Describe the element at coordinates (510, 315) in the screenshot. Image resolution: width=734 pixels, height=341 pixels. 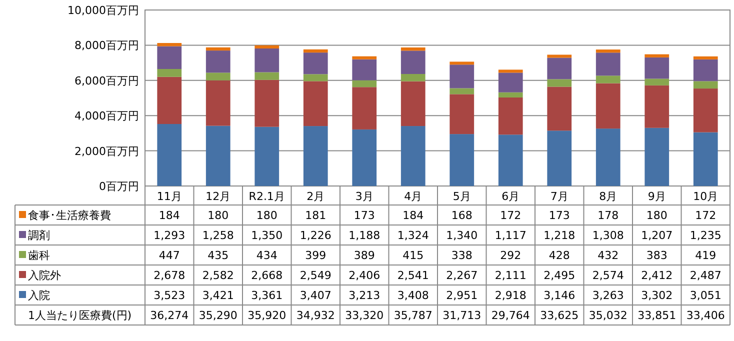
I see `text: 29,764` at that location.